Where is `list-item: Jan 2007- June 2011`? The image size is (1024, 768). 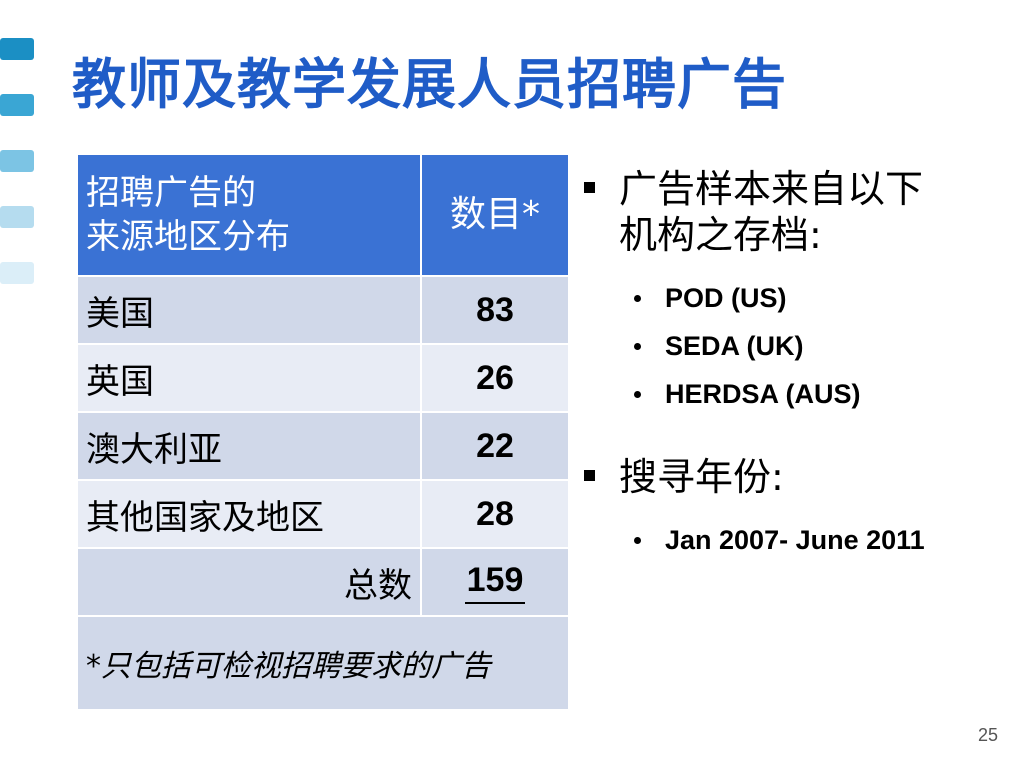 list-item: Jan 2007- June 2011 is located at coordinates (819, 540).